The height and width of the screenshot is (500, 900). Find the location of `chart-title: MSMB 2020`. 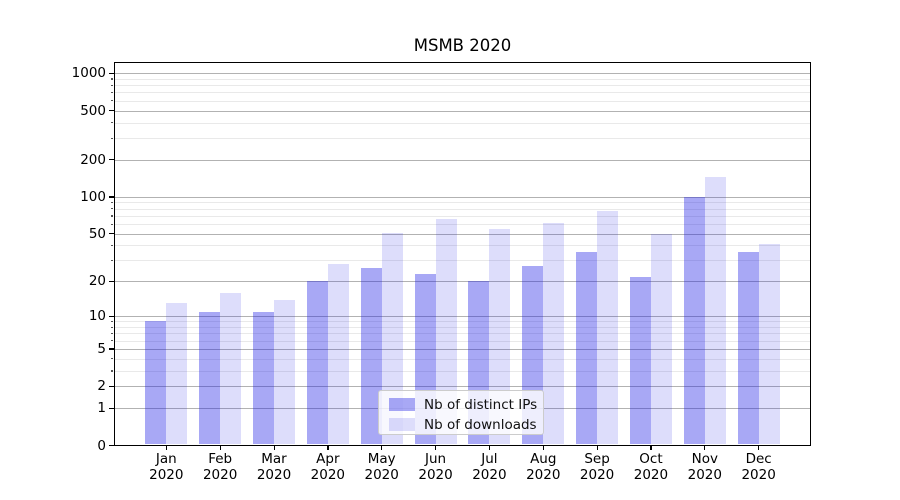

chart-title: MSMB 2020 is located at coordinates (462, 45).